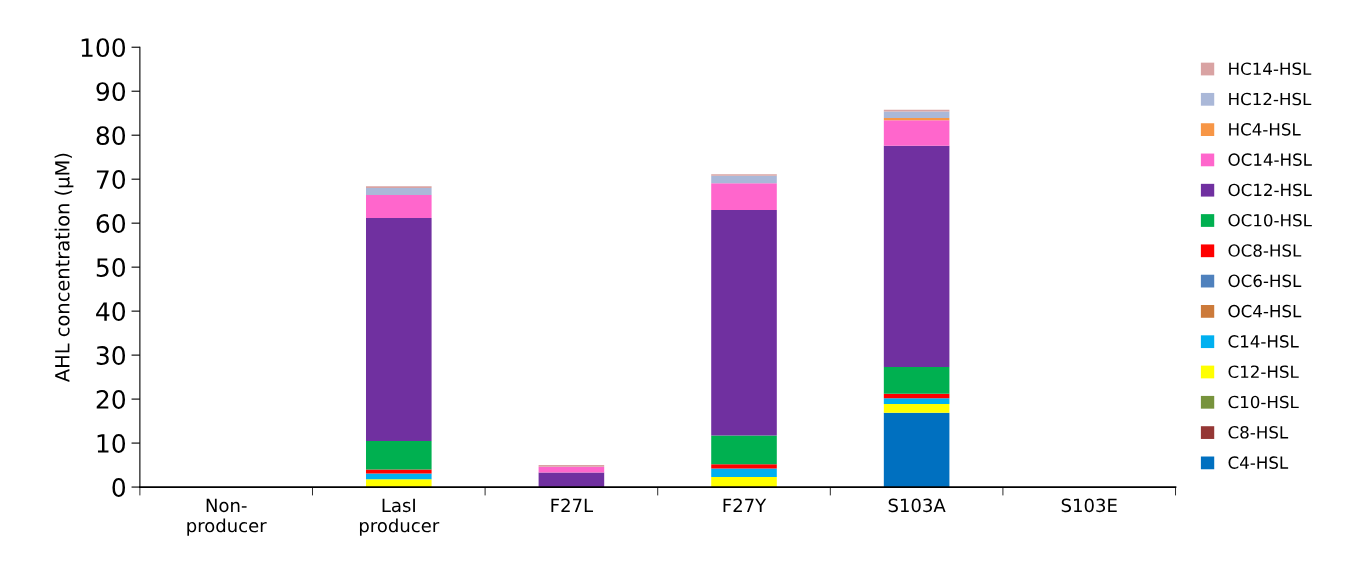  What do you see at coordinates (1263, 341) in the screenshot?
I see `legend-label: C14-HSL` at bounding box center [1263, 341].